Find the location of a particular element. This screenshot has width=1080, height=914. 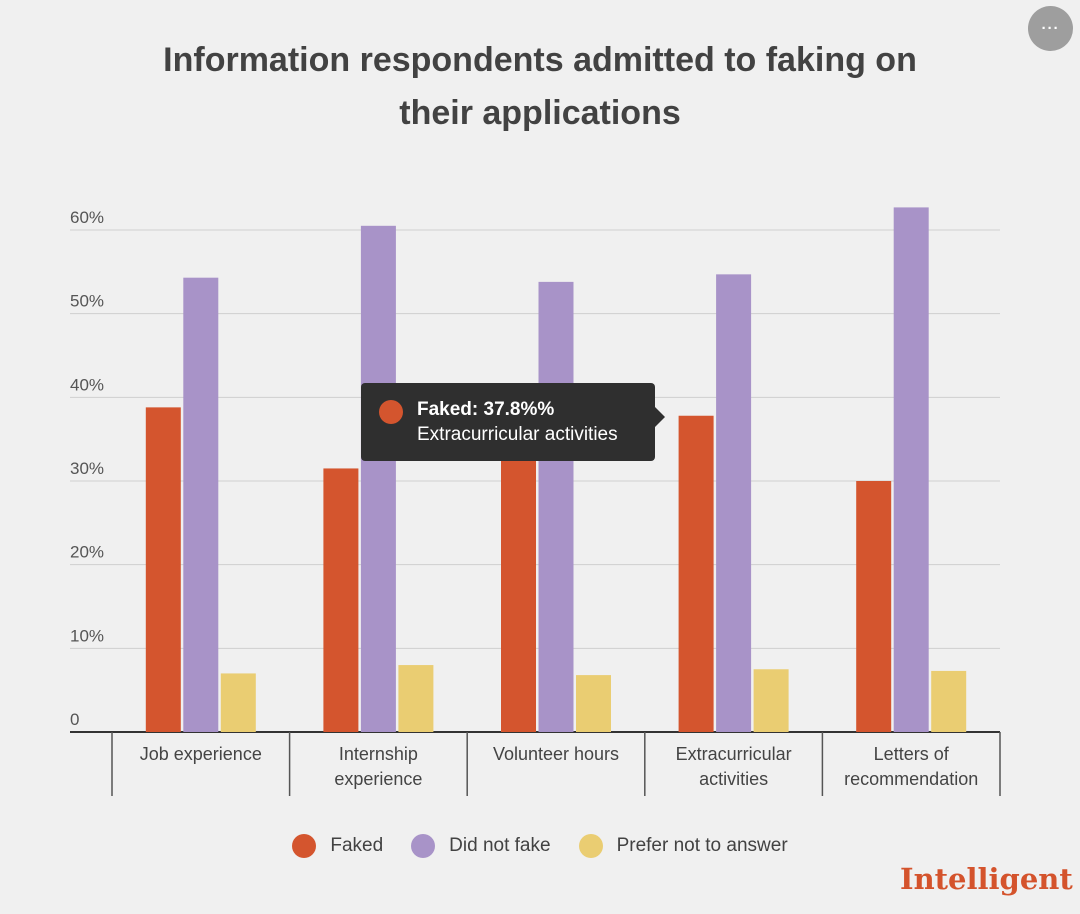

legend-item-did-not-fake: Did not fake is located at coordinates (481, 846).